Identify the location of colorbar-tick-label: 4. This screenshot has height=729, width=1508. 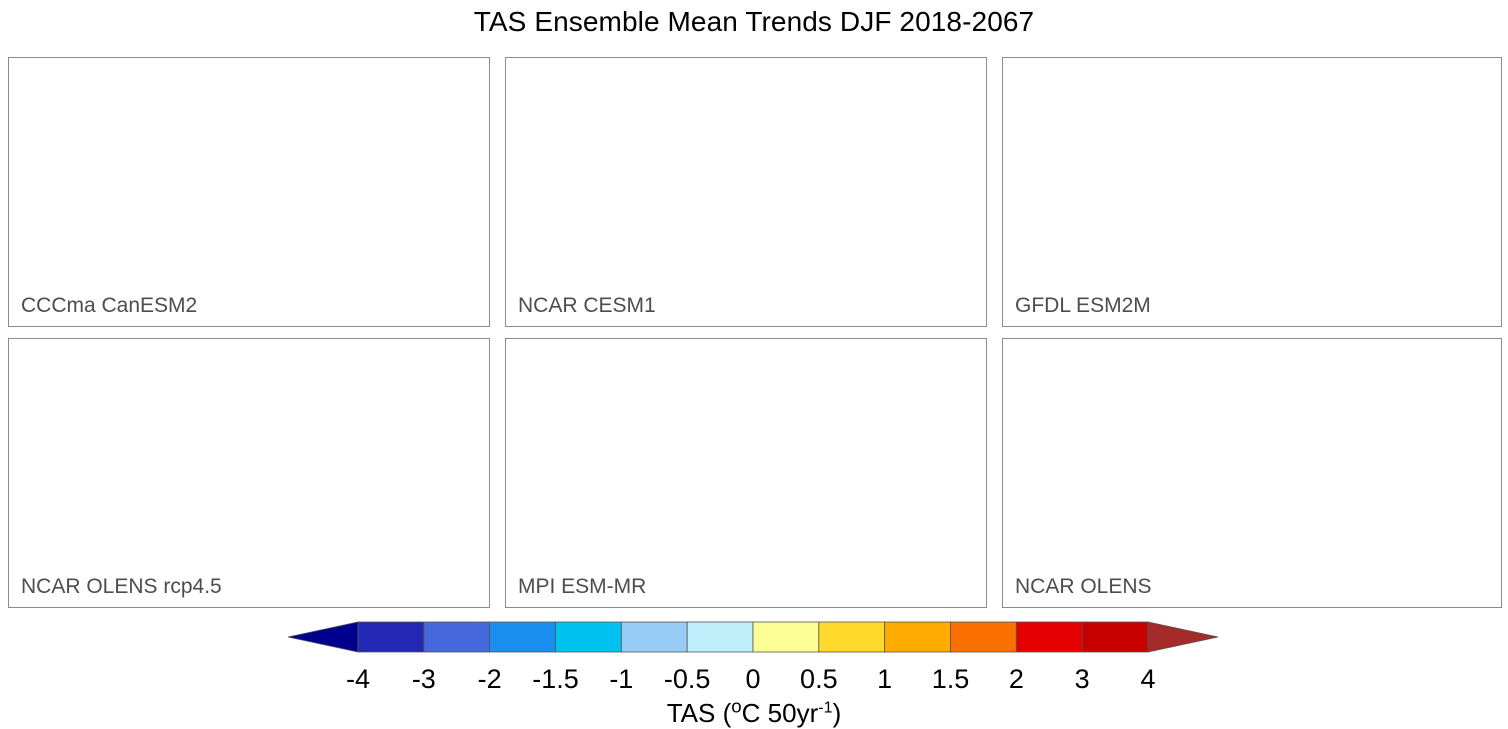
(1148, 679).